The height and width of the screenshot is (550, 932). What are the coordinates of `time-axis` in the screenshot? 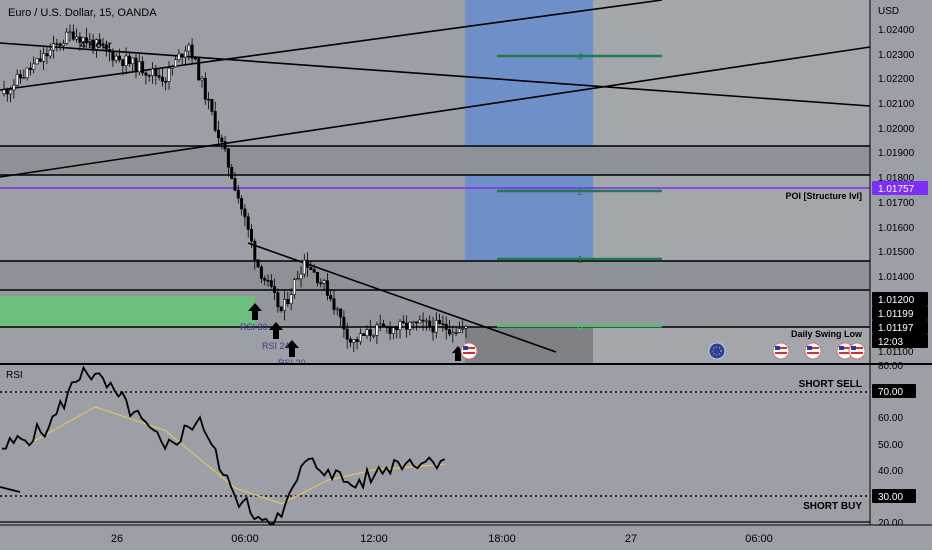 It's located at (466, 537).